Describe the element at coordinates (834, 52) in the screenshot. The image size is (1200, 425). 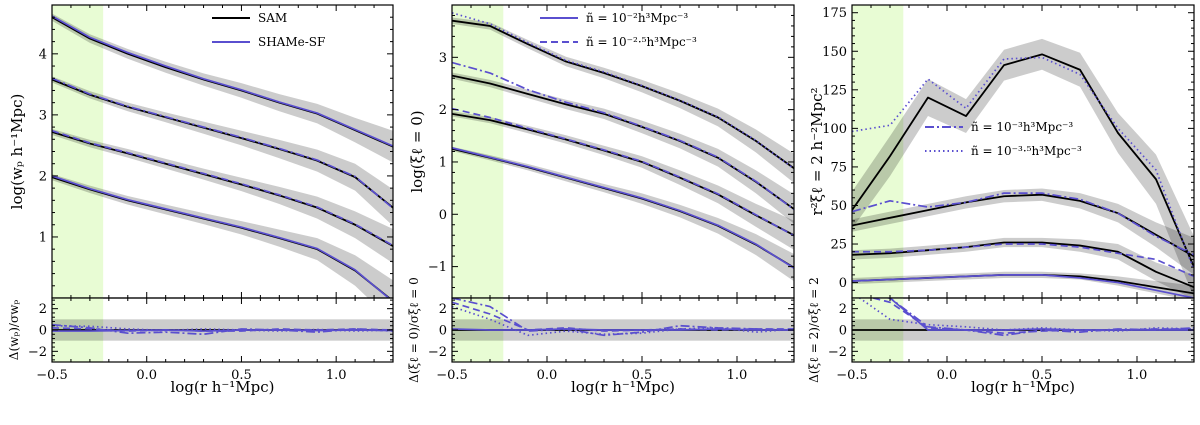
I see `y-tick-label: 150` at that location.